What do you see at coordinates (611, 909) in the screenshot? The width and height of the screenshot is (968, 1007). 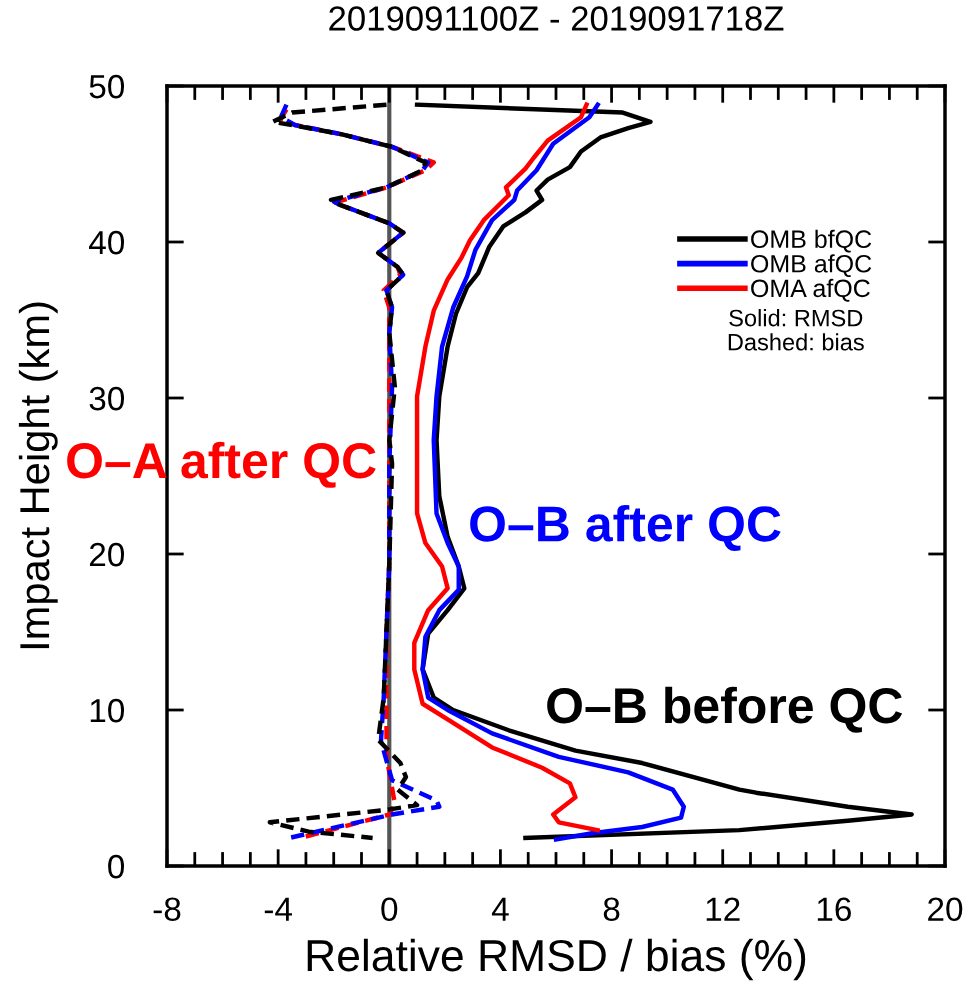 I see `x-tick-label: 8` at bounding box center [611, 909].